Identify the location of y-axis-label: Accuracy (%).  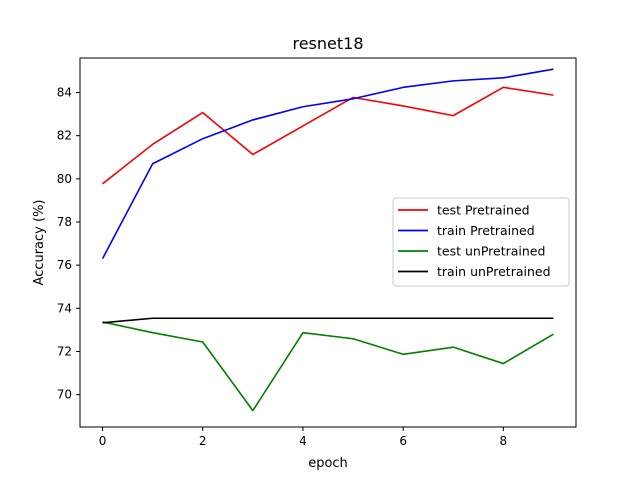
(39, 243).